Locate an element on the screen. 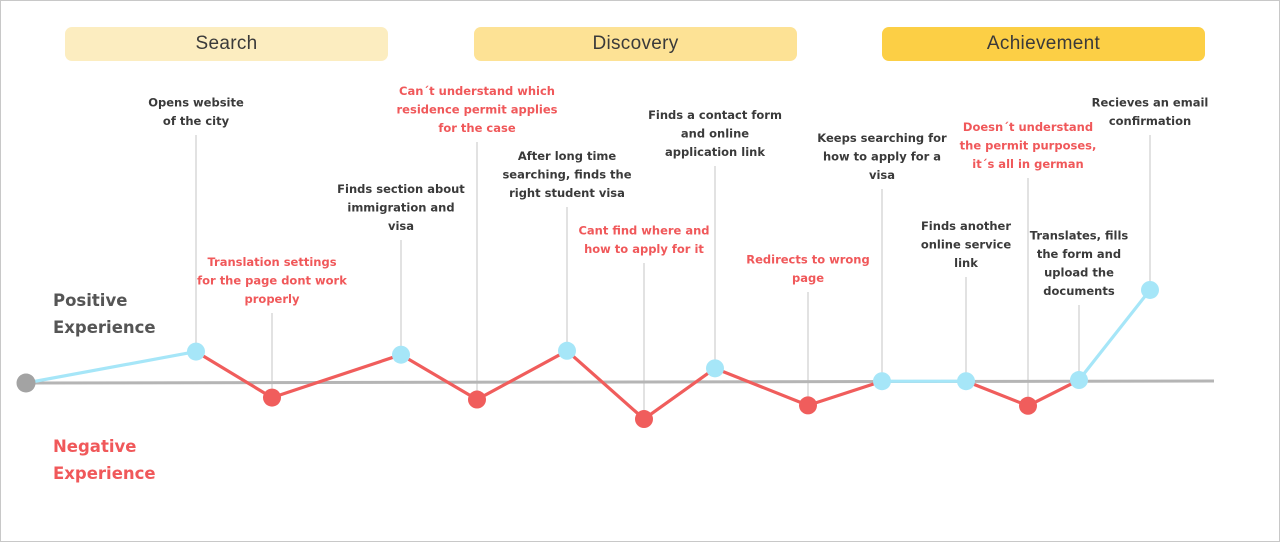  note-line: it´s all in german is located at coordinates (1027, 164).